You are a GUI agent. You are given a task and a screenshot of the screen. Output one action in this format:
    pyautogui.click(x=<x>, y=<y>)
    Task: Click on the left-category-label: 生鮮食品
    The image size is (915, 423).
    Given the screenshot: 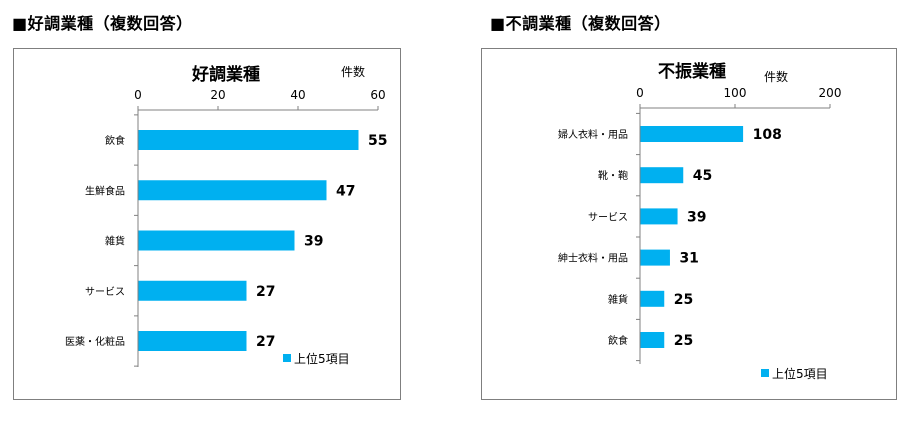 What is the action you would take?
    pyautogui.click(x=105, y=190)
    